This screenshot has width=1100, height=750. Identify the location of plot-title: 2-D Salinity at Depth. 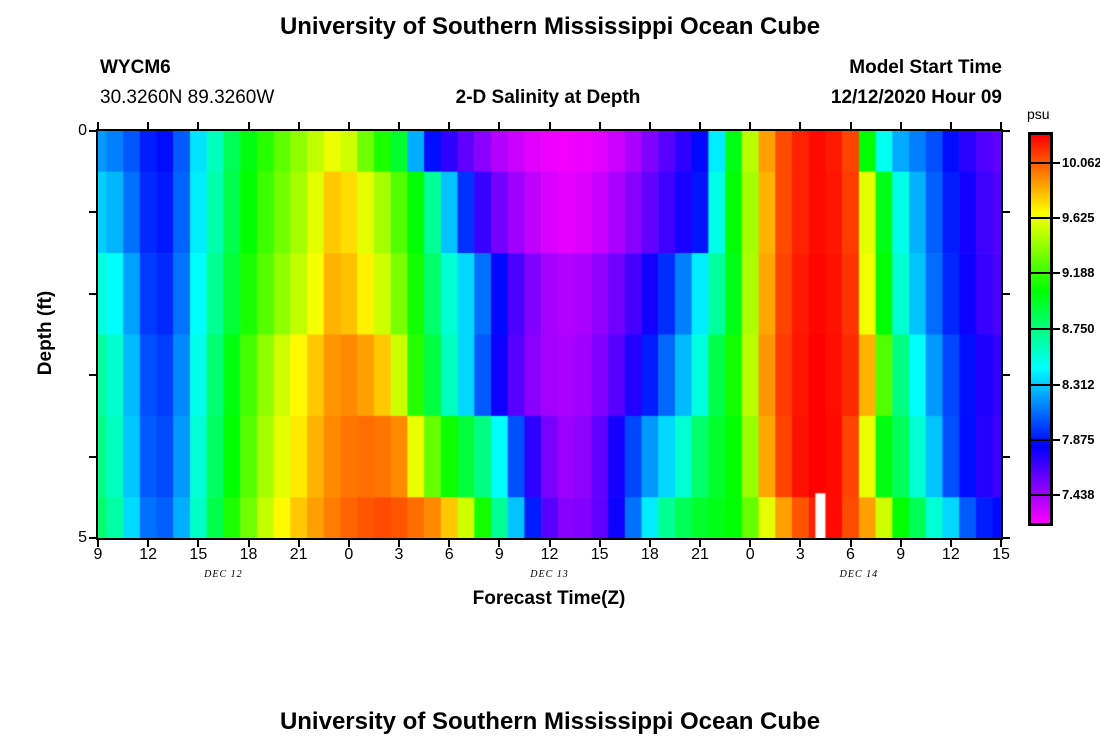
(548, 97).